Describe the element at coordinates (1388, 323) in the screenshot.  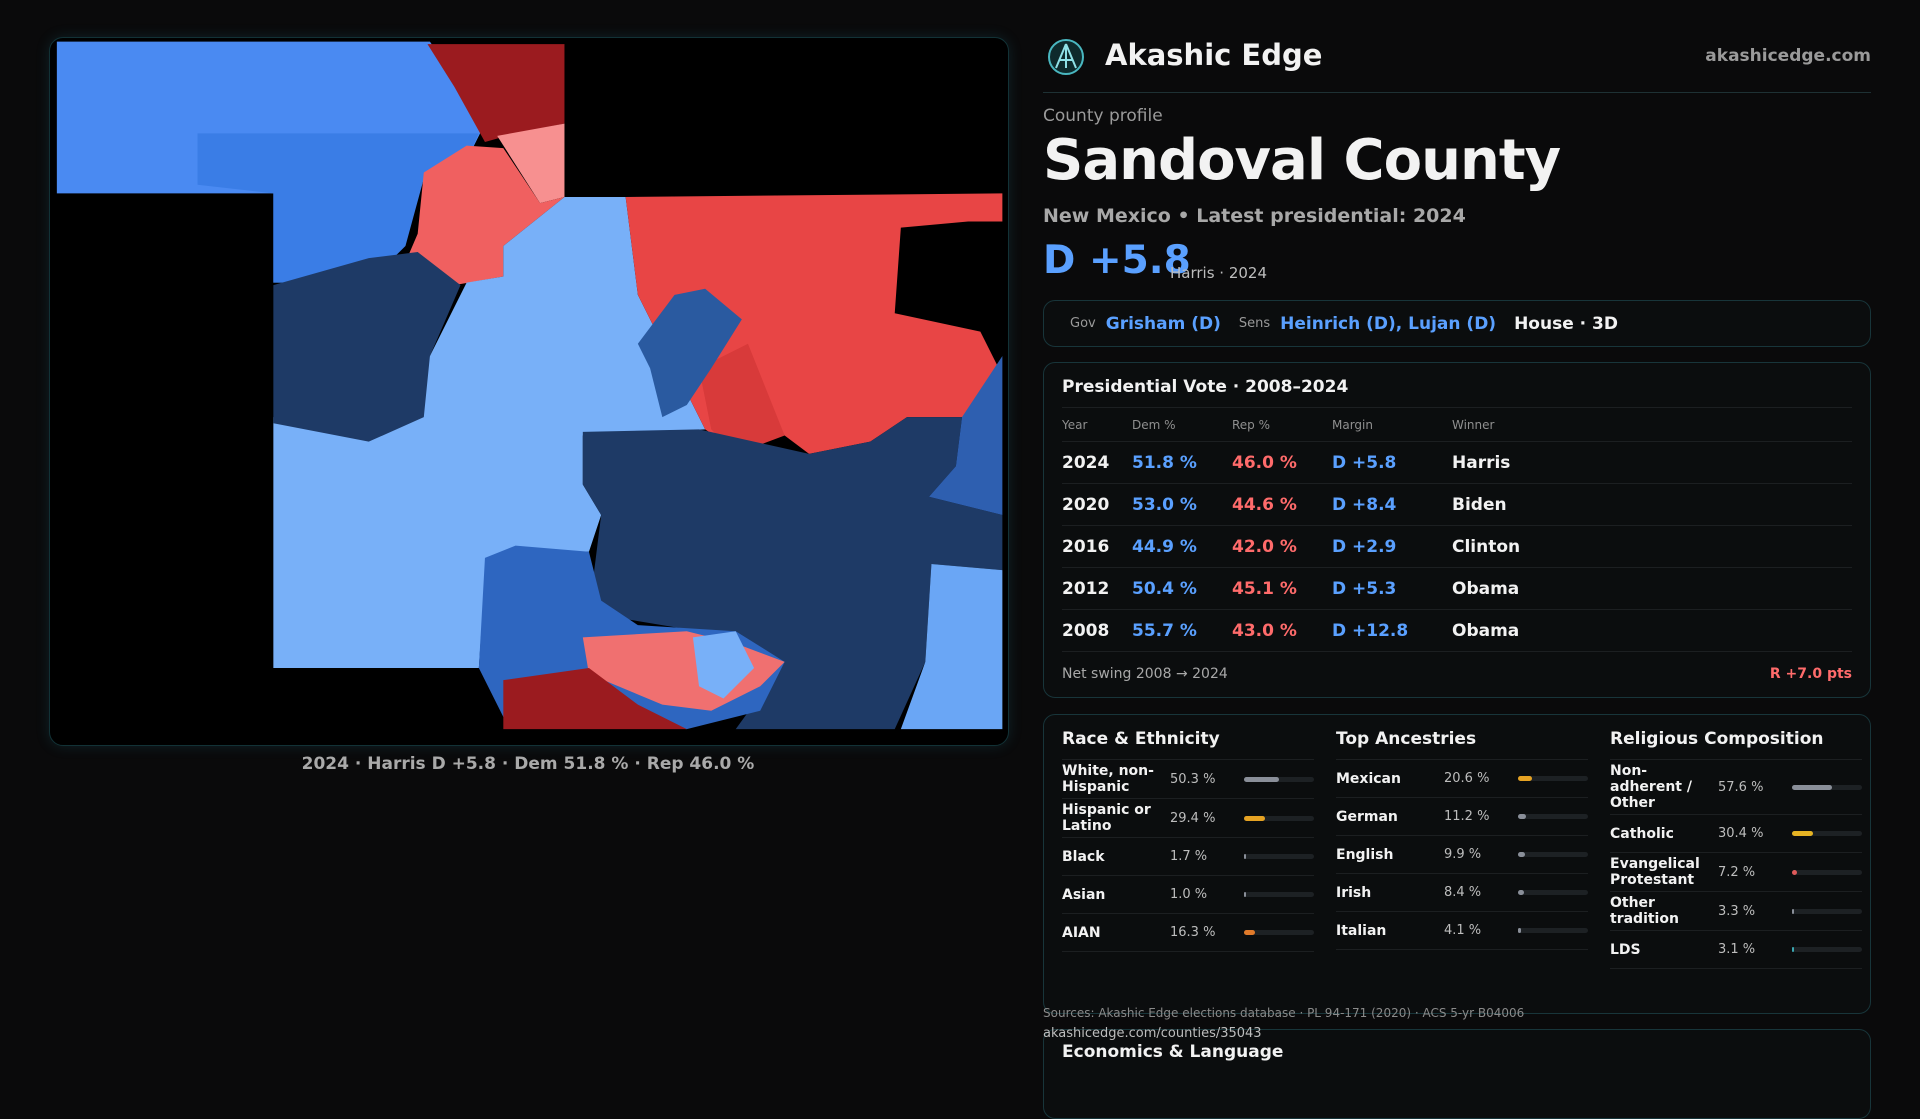
I see `official-name: Heinrich (D), Lujan (D)` at that location.